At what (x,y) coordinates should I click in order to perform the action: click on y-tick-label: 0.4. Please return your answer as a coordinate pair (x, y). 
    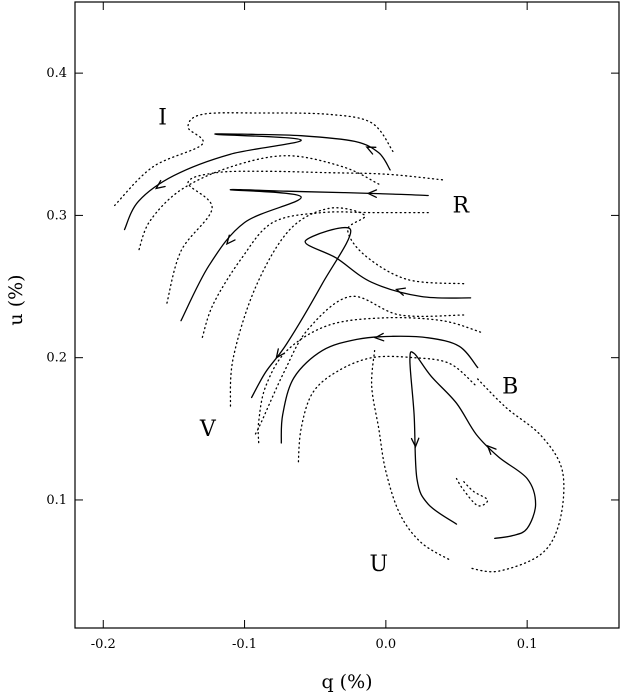
    Looking at the image, I should click on (56, 73).